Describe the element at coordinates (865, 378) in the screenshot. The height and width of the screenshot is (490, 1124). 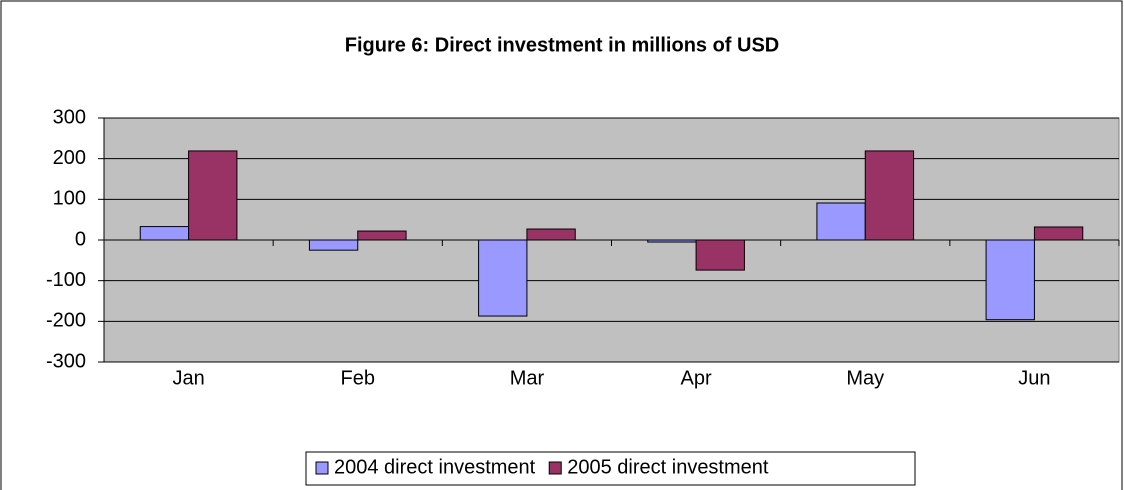
I see `x-tick-label: May` at that location.